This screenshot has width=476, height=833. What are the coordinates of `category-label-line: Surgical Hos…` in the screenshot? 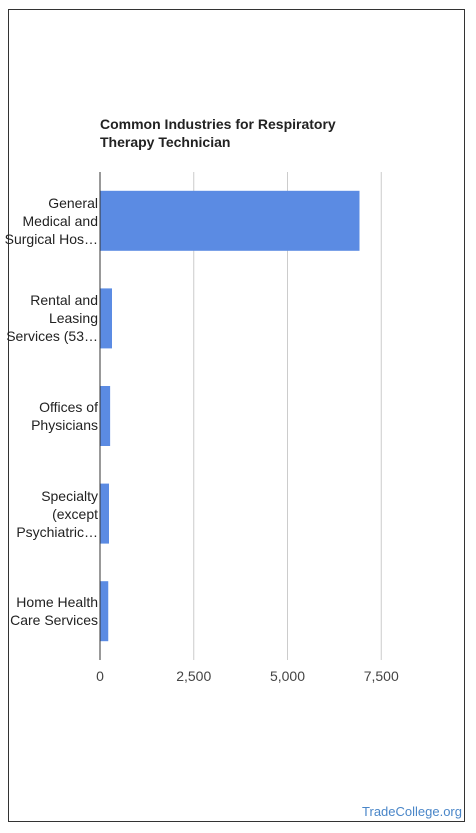 It's located at (51, 238).